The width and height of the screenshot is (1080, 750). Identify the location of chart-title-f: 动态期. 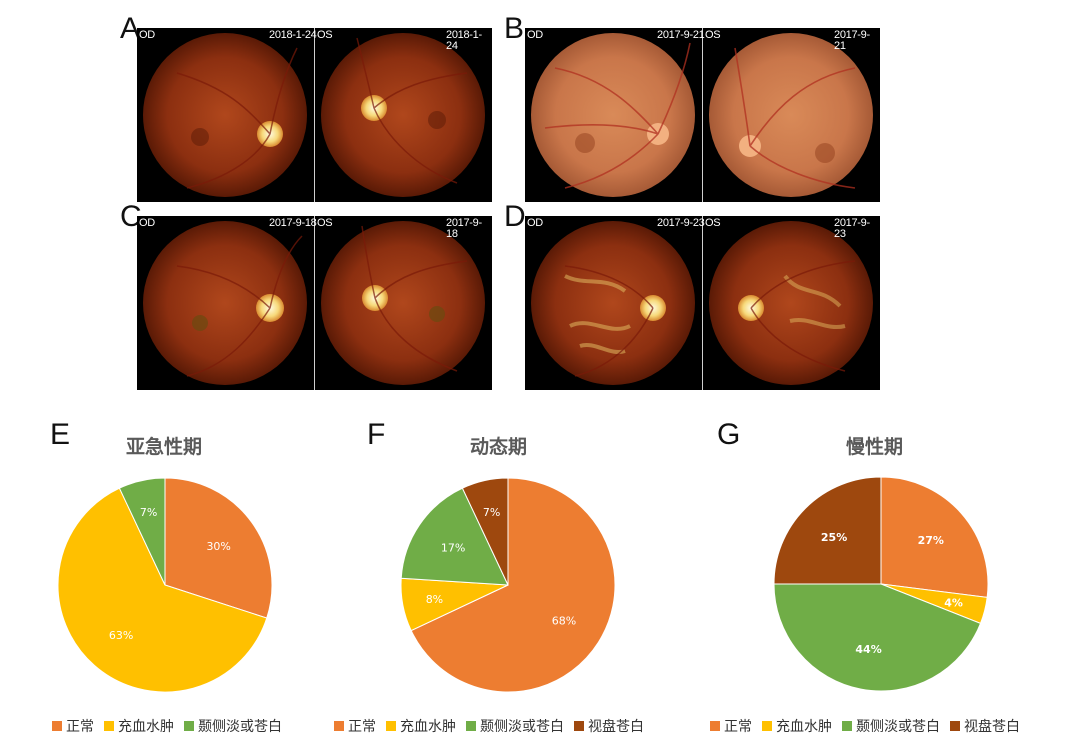
(499, 447).